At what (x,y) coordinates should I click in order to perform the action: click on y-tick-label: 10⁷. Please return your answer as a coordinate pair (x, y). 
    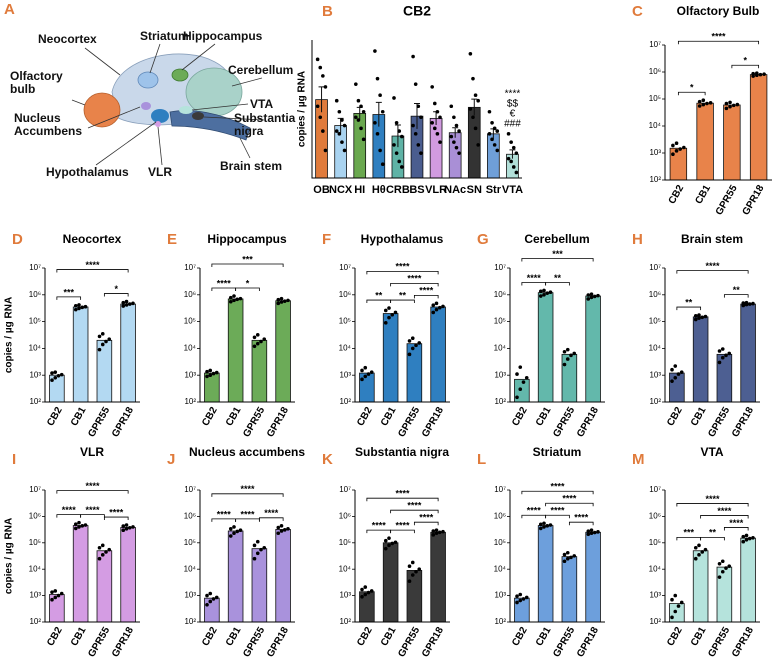
    Looking at the image, I should click on (655, 44).